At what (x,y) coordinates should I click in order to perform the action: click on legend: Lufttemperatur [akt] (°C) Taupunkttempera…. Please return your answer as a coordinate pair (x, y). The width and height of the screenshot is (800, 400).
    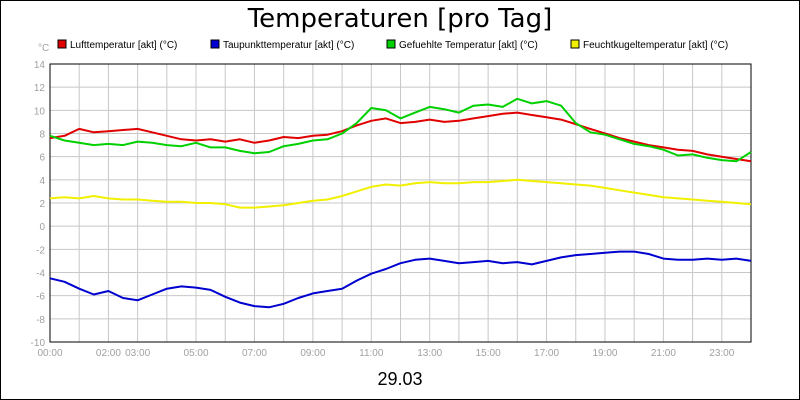
    Looking at the image, I should click on (392, 45).